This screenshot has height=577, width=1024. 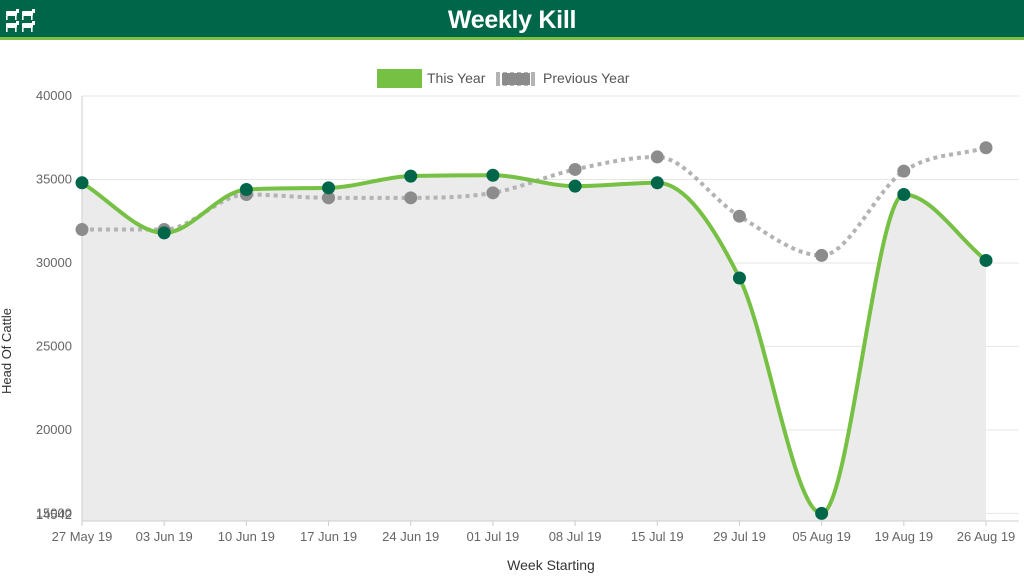 I want to click on y-tick-label: 25000, so click(x=54, y=345).